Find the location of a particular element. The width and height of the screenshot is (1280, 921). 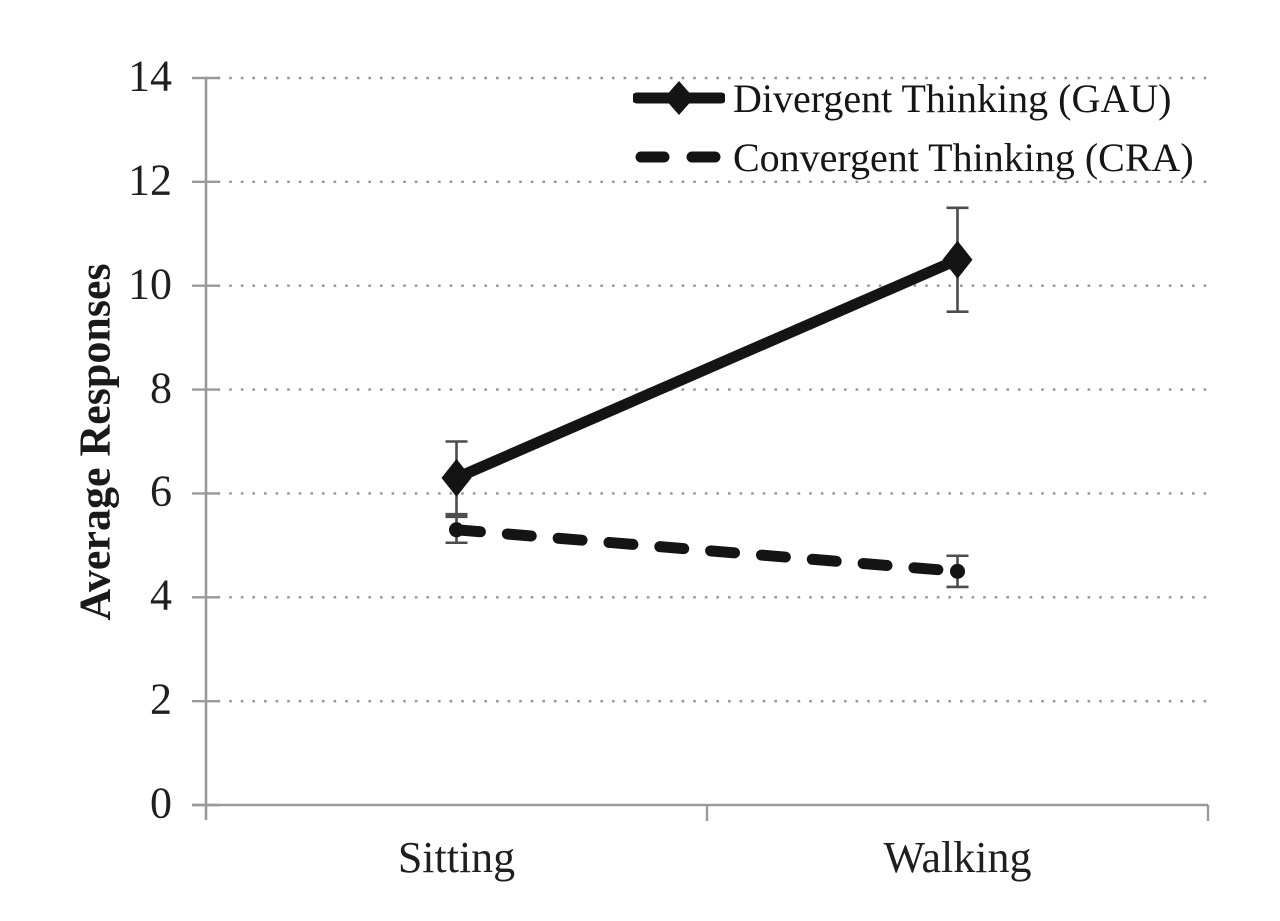

legend-item-divergent: Divergent Thinking (GAU) is located at coordinates (902, 98).